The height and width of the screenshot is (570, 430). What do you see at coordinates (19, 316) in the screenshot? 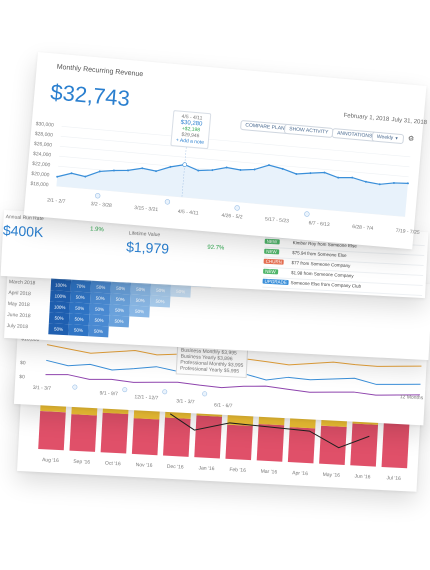
I see `cohort-month-label: June 2018` at bounding box center [19, 316].